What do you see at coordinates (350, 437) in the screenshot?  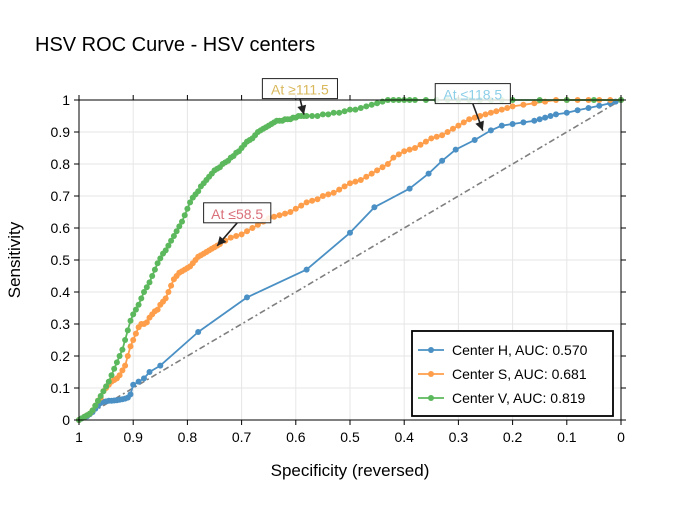 I see `x-tick-label: 0.5` at bounding box center [350, 437].